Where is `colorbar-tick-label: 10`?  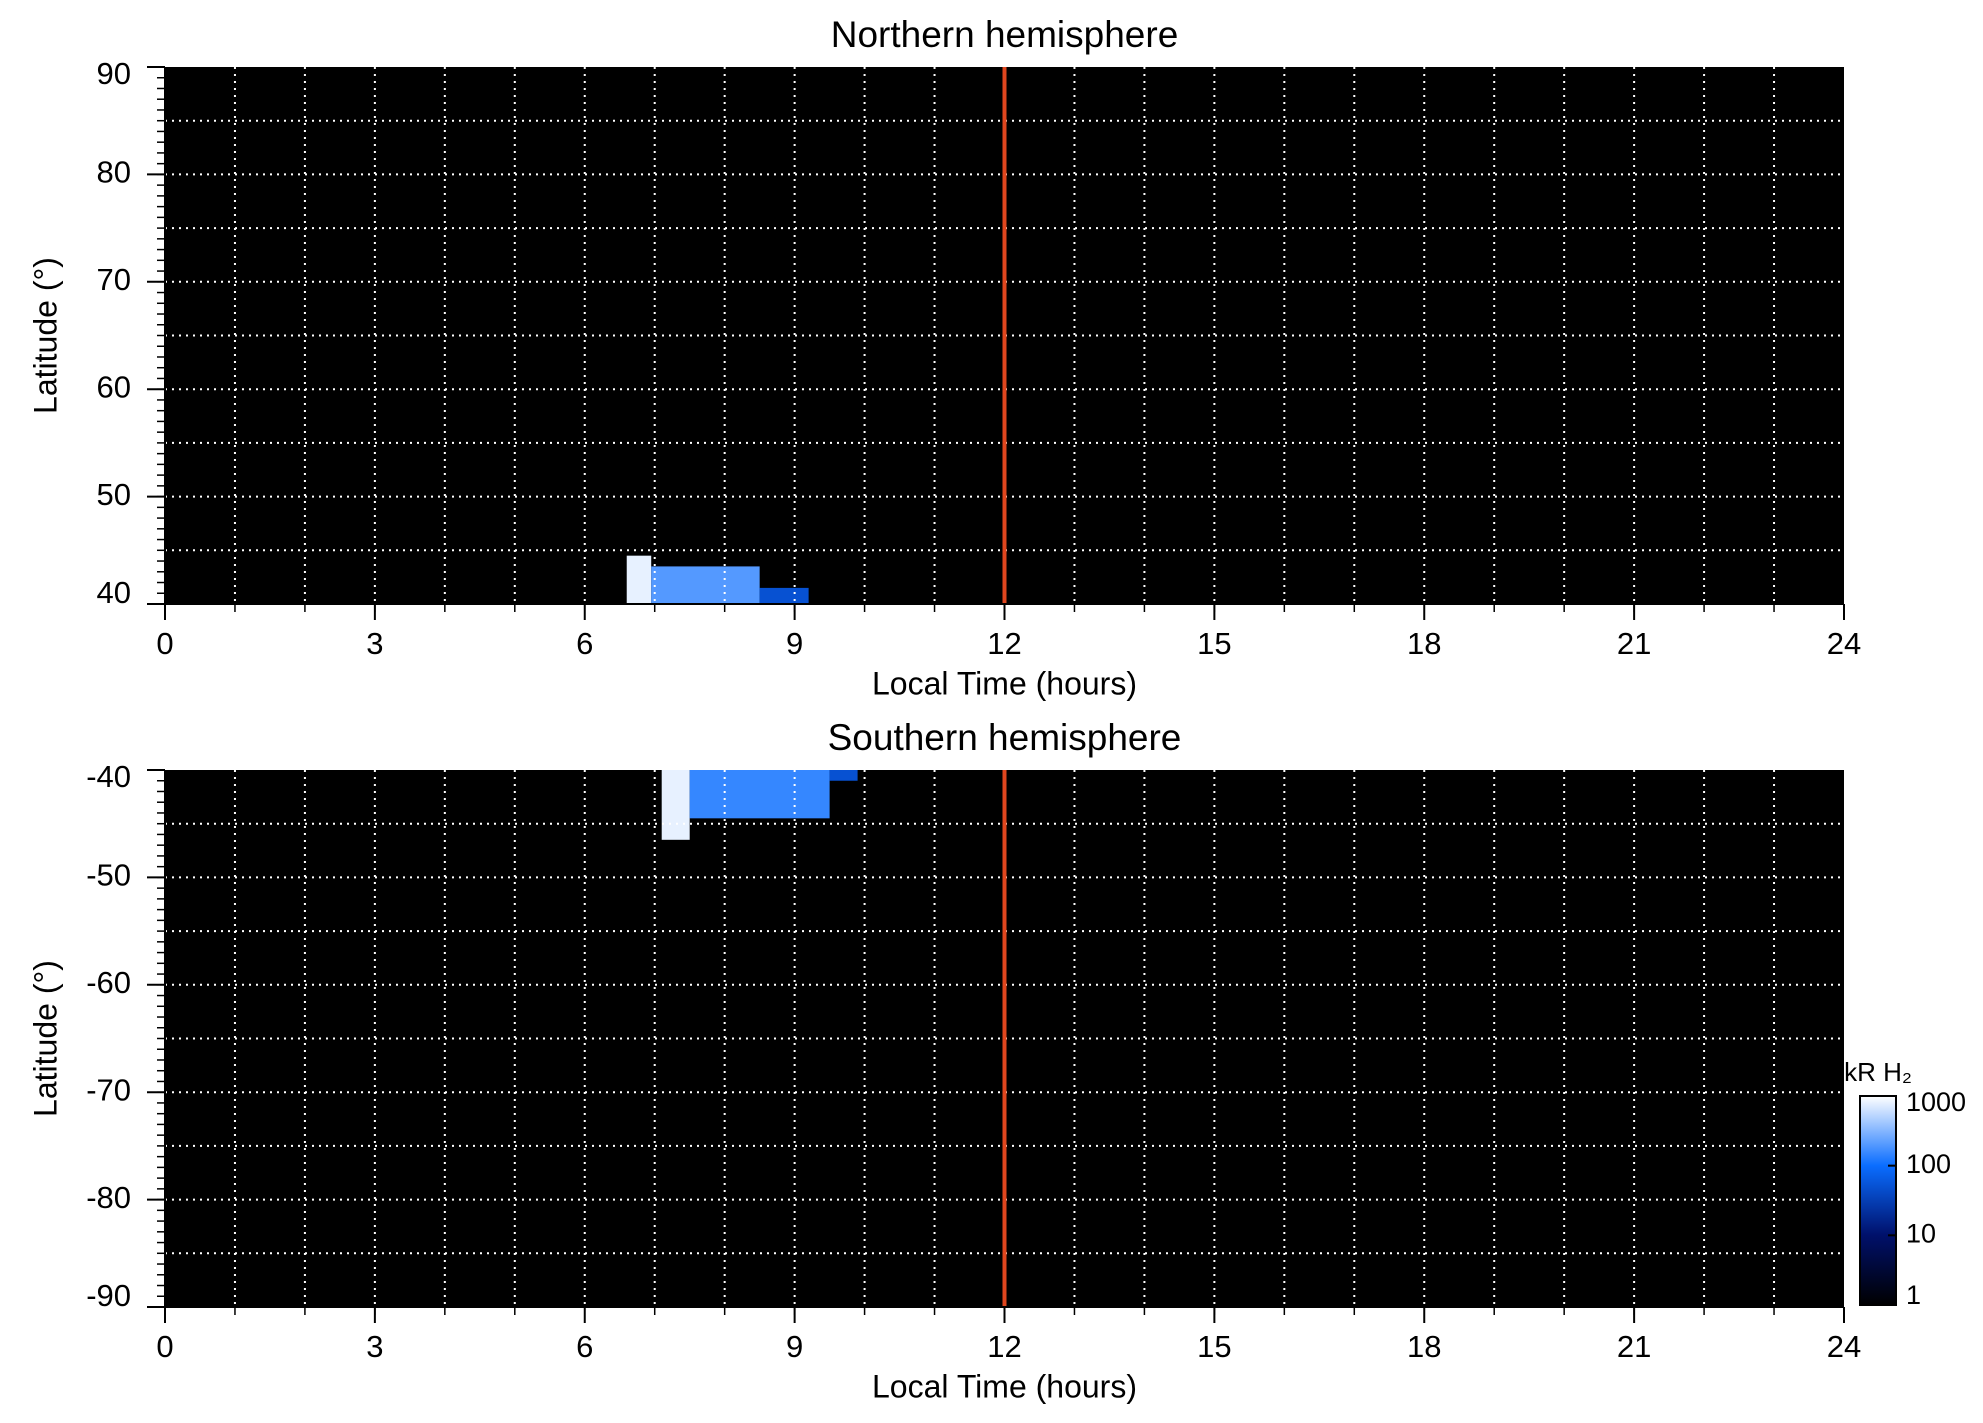
colorbar-tick-label: 10 is located at coordinates (1921, 1233).